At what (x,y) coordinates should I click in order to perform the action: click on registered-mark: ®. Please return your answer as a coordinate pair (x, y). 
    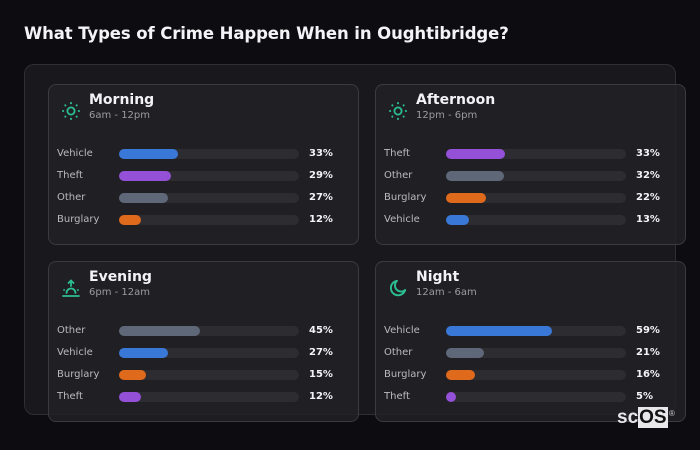
    Looking at the image, I should click on (672, 413).